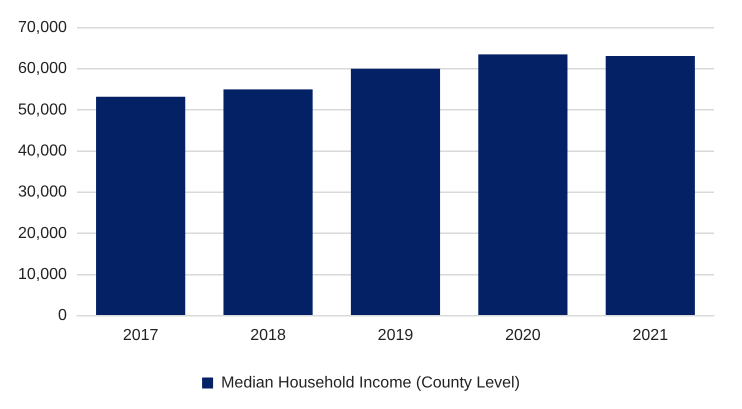 The width and height of the screenshot is (742, 409). Describe the element at coordinates (43, 69) in the screenshot. I see `y-tick-label: 60,000` at that location.